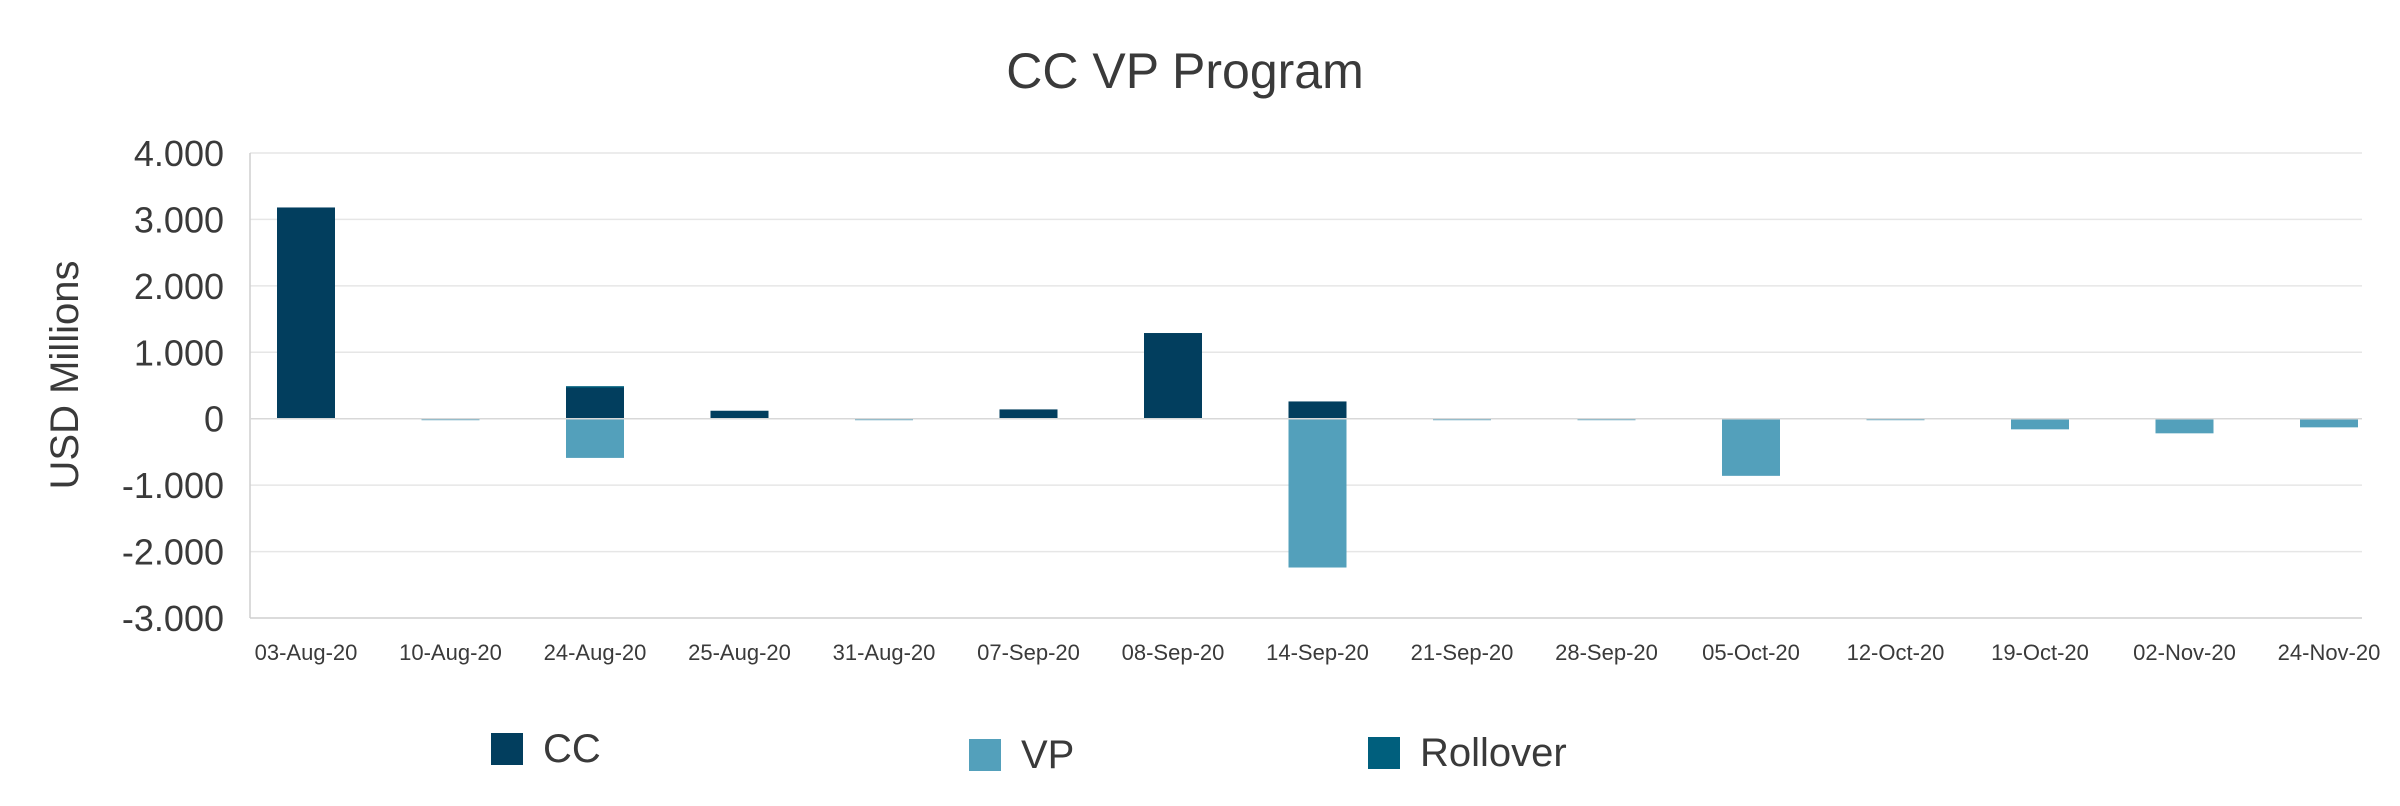 This screenshot has width=2400, height=806. Describe the element at coordinates (595, 652) in the screenshot. I see `x-tick-label: 24-Aug-20` at that location.